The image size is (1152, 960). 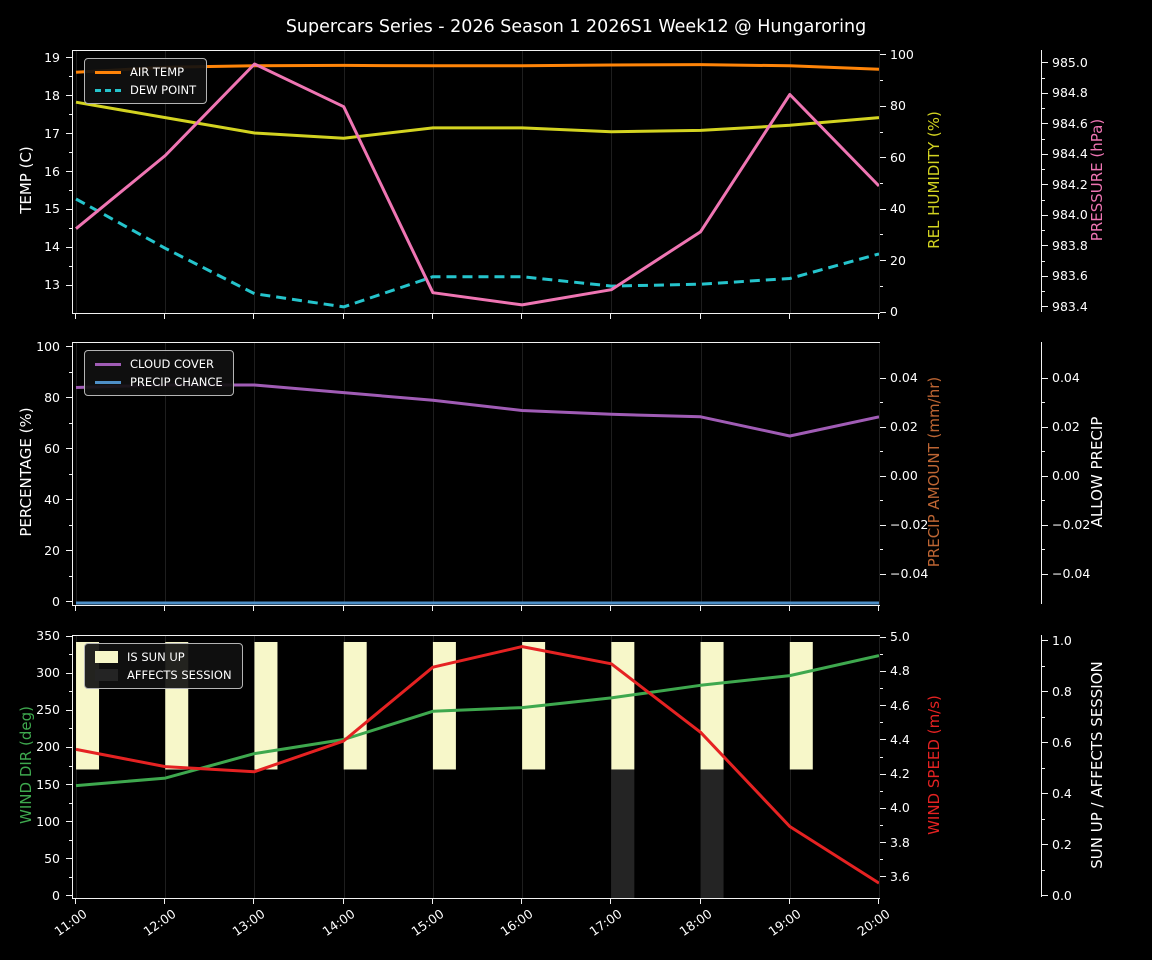 What do you see at coordinates (52, 171) in the screenshot?
I see `y-tick-label: 16` at bounding box center [52, 171].